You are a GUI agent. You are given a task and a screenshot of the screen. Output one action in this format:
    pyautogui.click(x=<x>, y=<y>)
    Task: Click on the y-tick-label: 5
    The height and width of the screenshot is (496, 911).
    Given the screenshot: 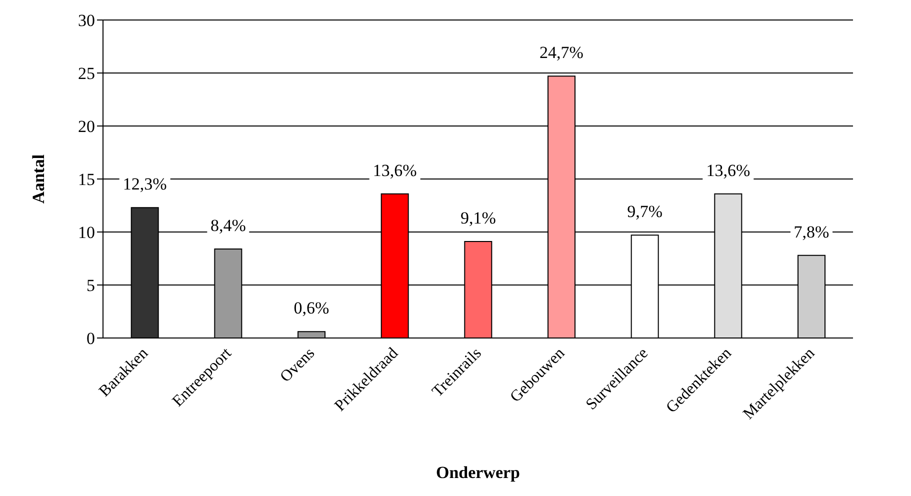 What is the action you would take?
    pyautogui.click(x=90, y=286)
    